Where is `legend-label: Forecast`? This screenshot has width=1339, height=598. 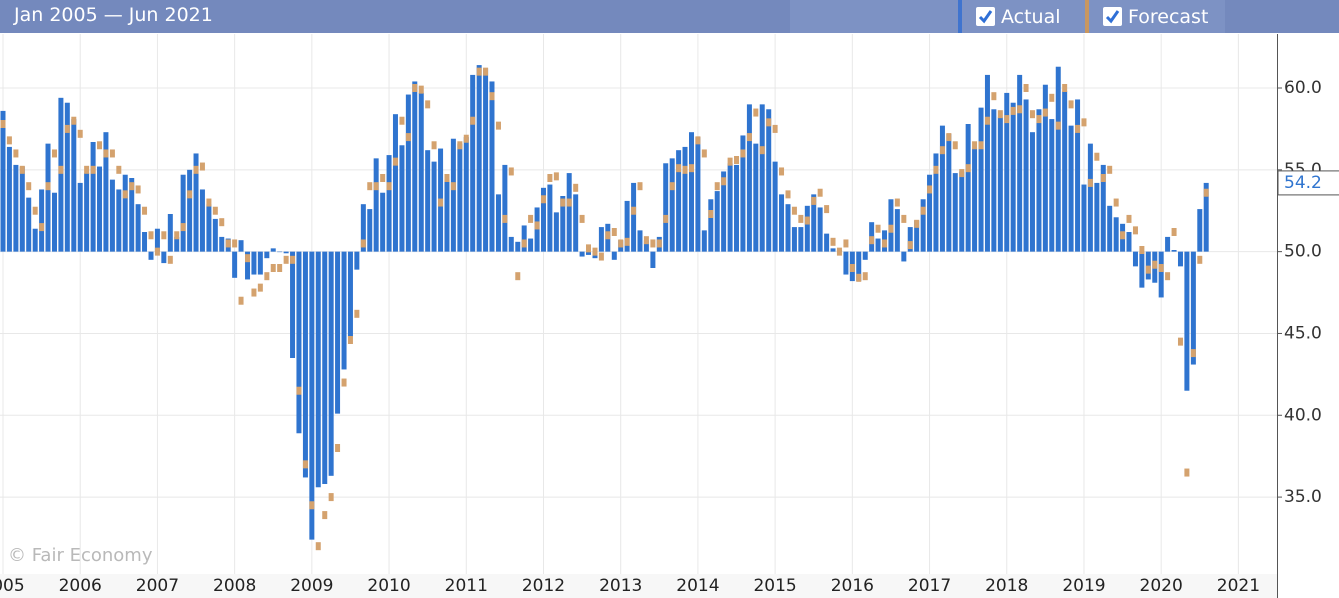 legend-label: Forecast is located at coordinates (1168, 16).